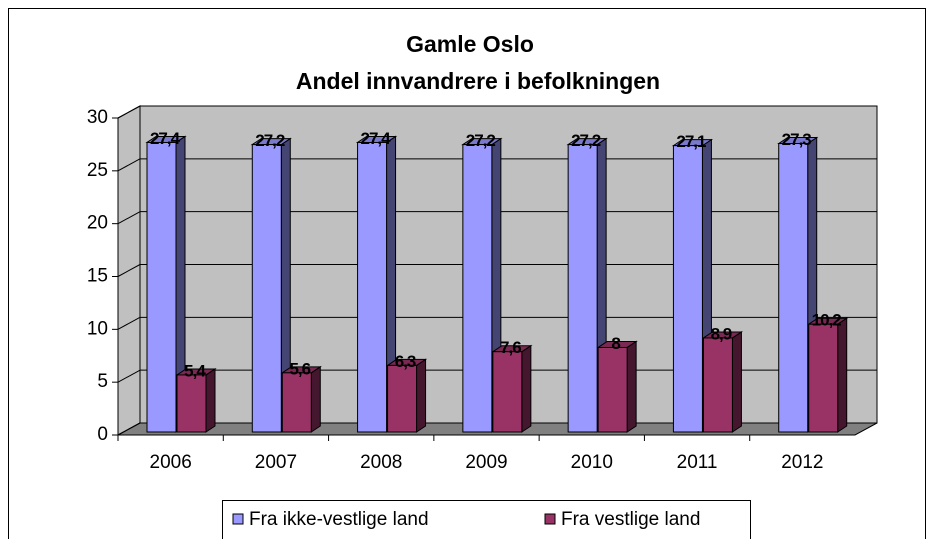  Describe the element at coordinates (691, 141) in the screenshot. I see `data-label: 27,1` at that location.